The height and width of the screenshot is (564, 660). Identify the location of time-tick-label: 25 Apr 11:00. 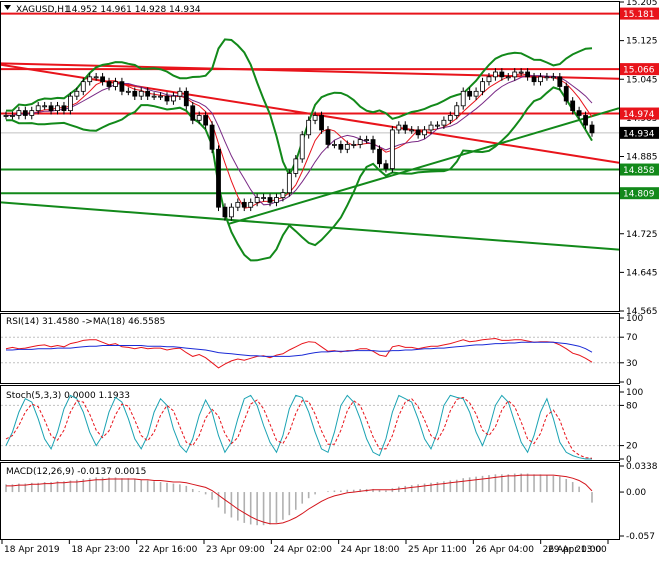
(437, 550).